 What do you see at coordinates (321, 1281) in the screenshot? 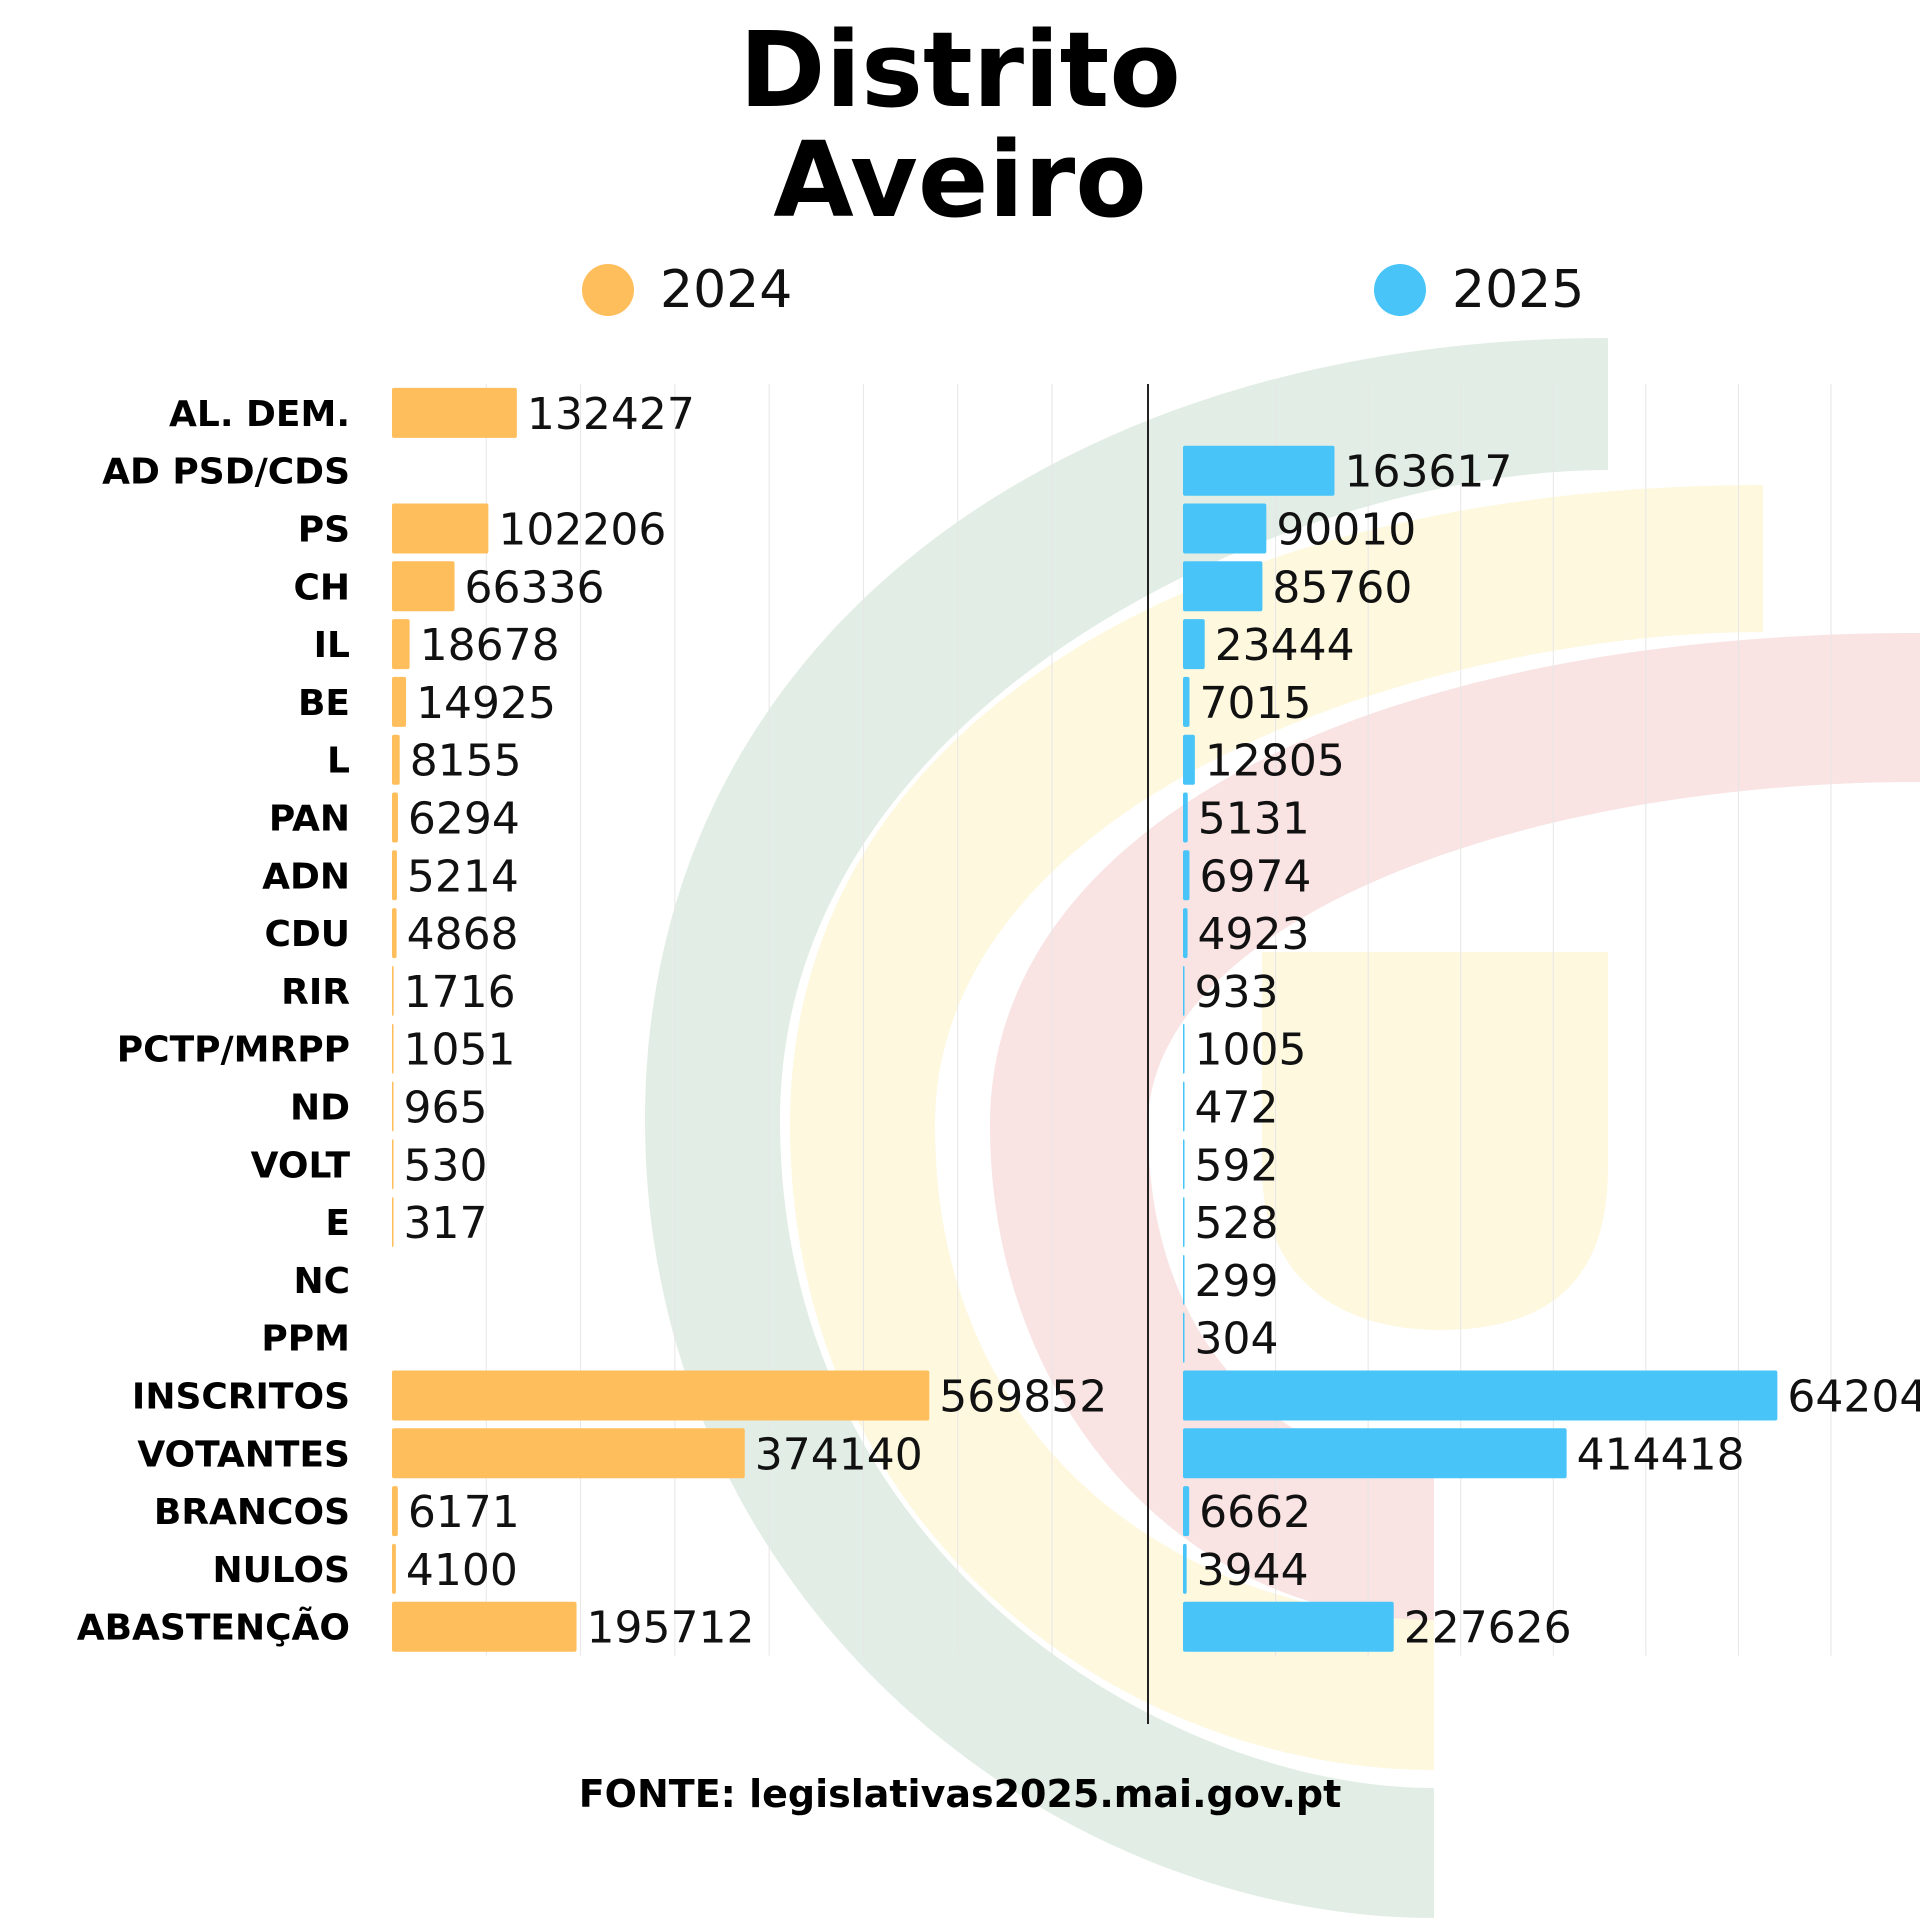
I see `category-label: NC` at bounding box center [321, 1281].